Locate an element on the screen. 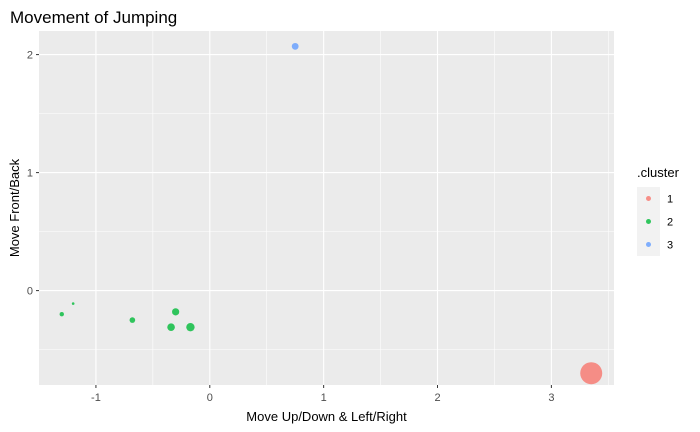 This screenshot has height=432, width=700. x-tick-label: -1 is located at coordinates (96, 398).